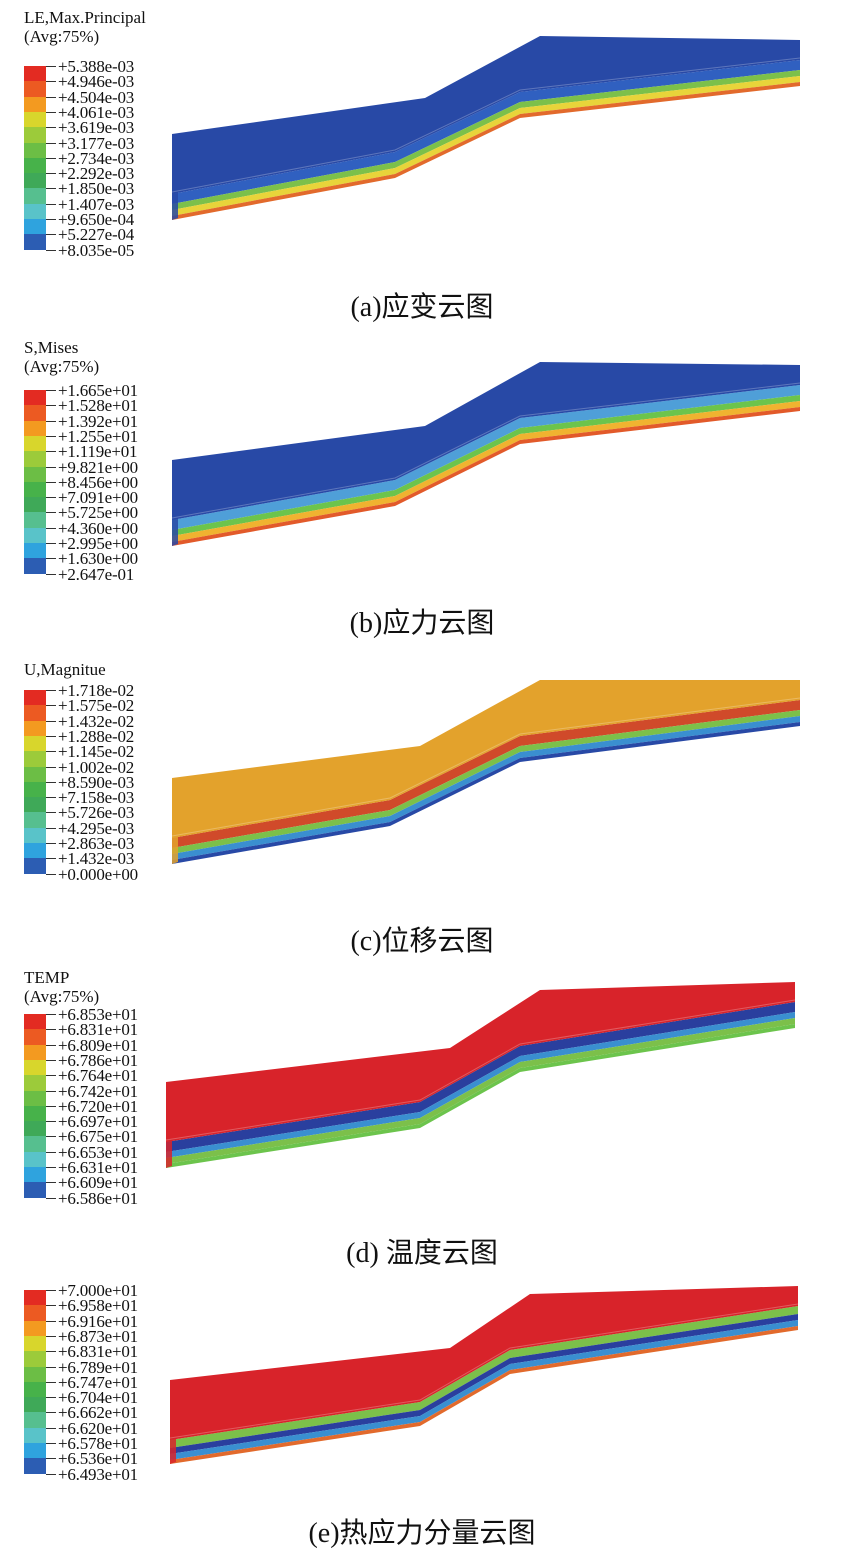 This screenshot has height=1564, width=844. What do you see at coordinates (98, 1045) in the screenshot?
I see `legend-value: +6.809e+01` at bounding box center [98, 1045].